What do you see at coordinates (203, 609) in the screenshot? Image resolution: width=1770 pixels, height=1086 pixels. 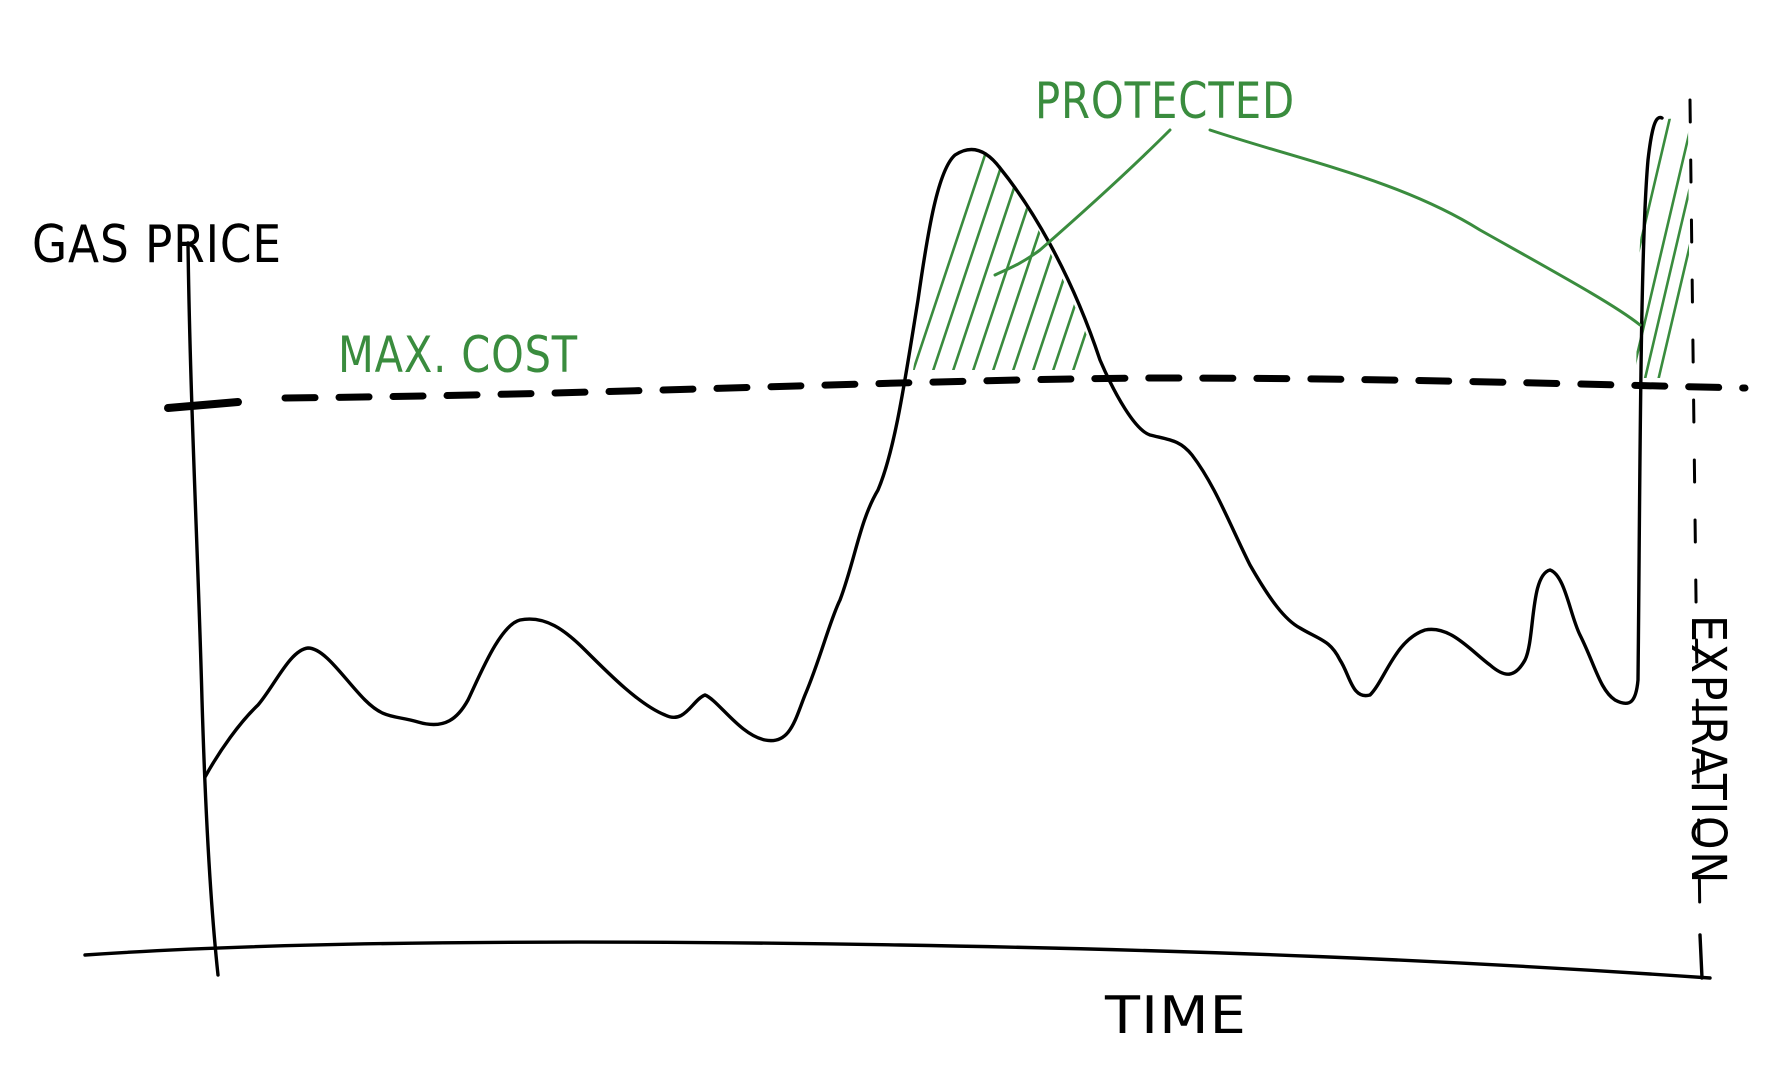 I see `y-axis-line` at bounding box center [203, 609].